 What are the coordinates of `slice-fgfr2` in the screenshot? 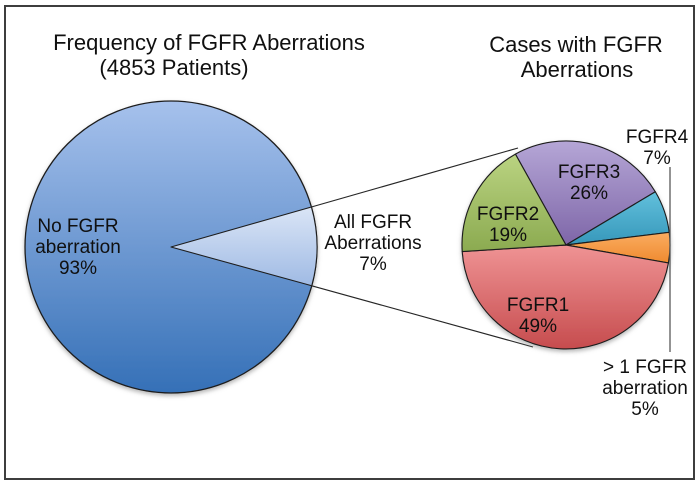 It's located at (514, 203).